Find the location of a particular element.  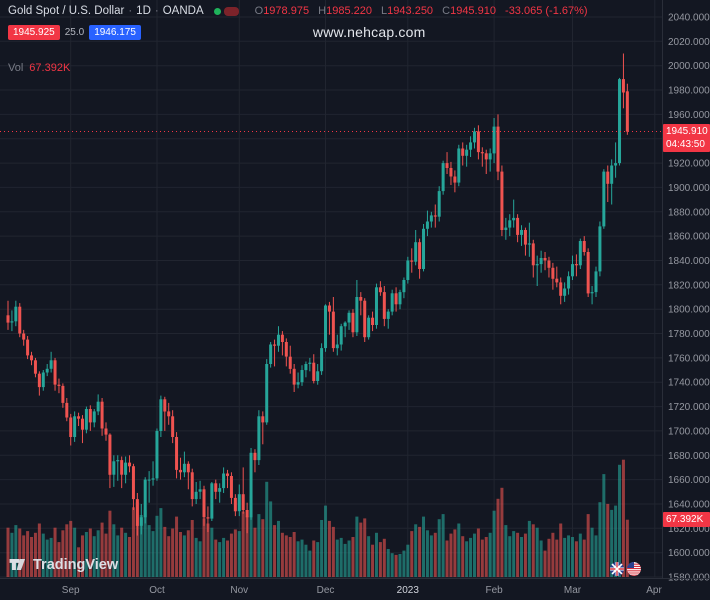

svg-text: 1620.000 is located at coordinates (689, 529).